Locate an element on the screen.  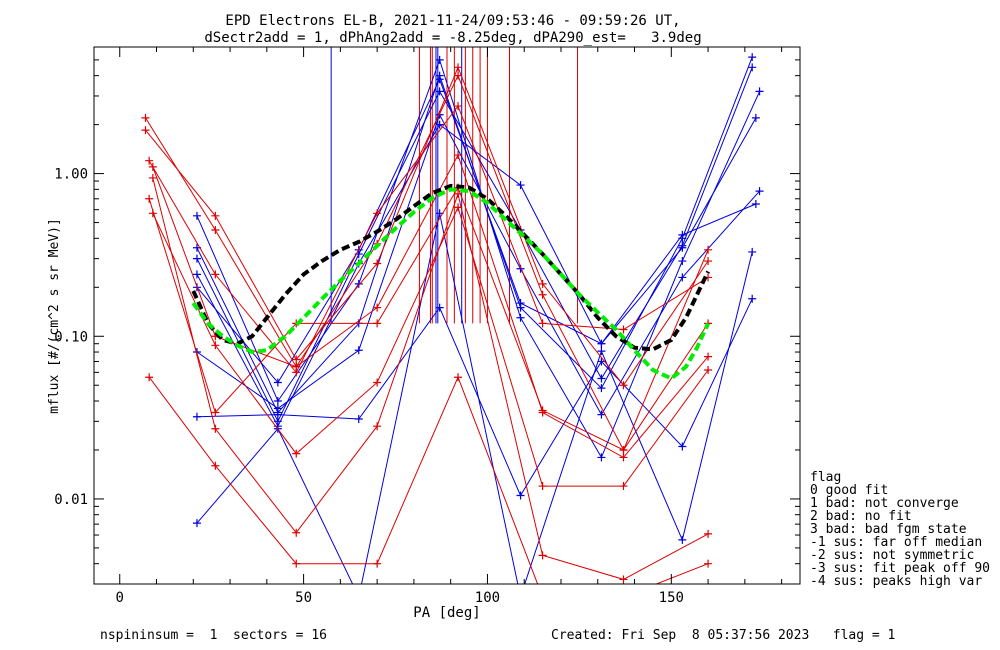
legend-entry: 3 bad: bad fgm state is located at coordinates (888, 529).